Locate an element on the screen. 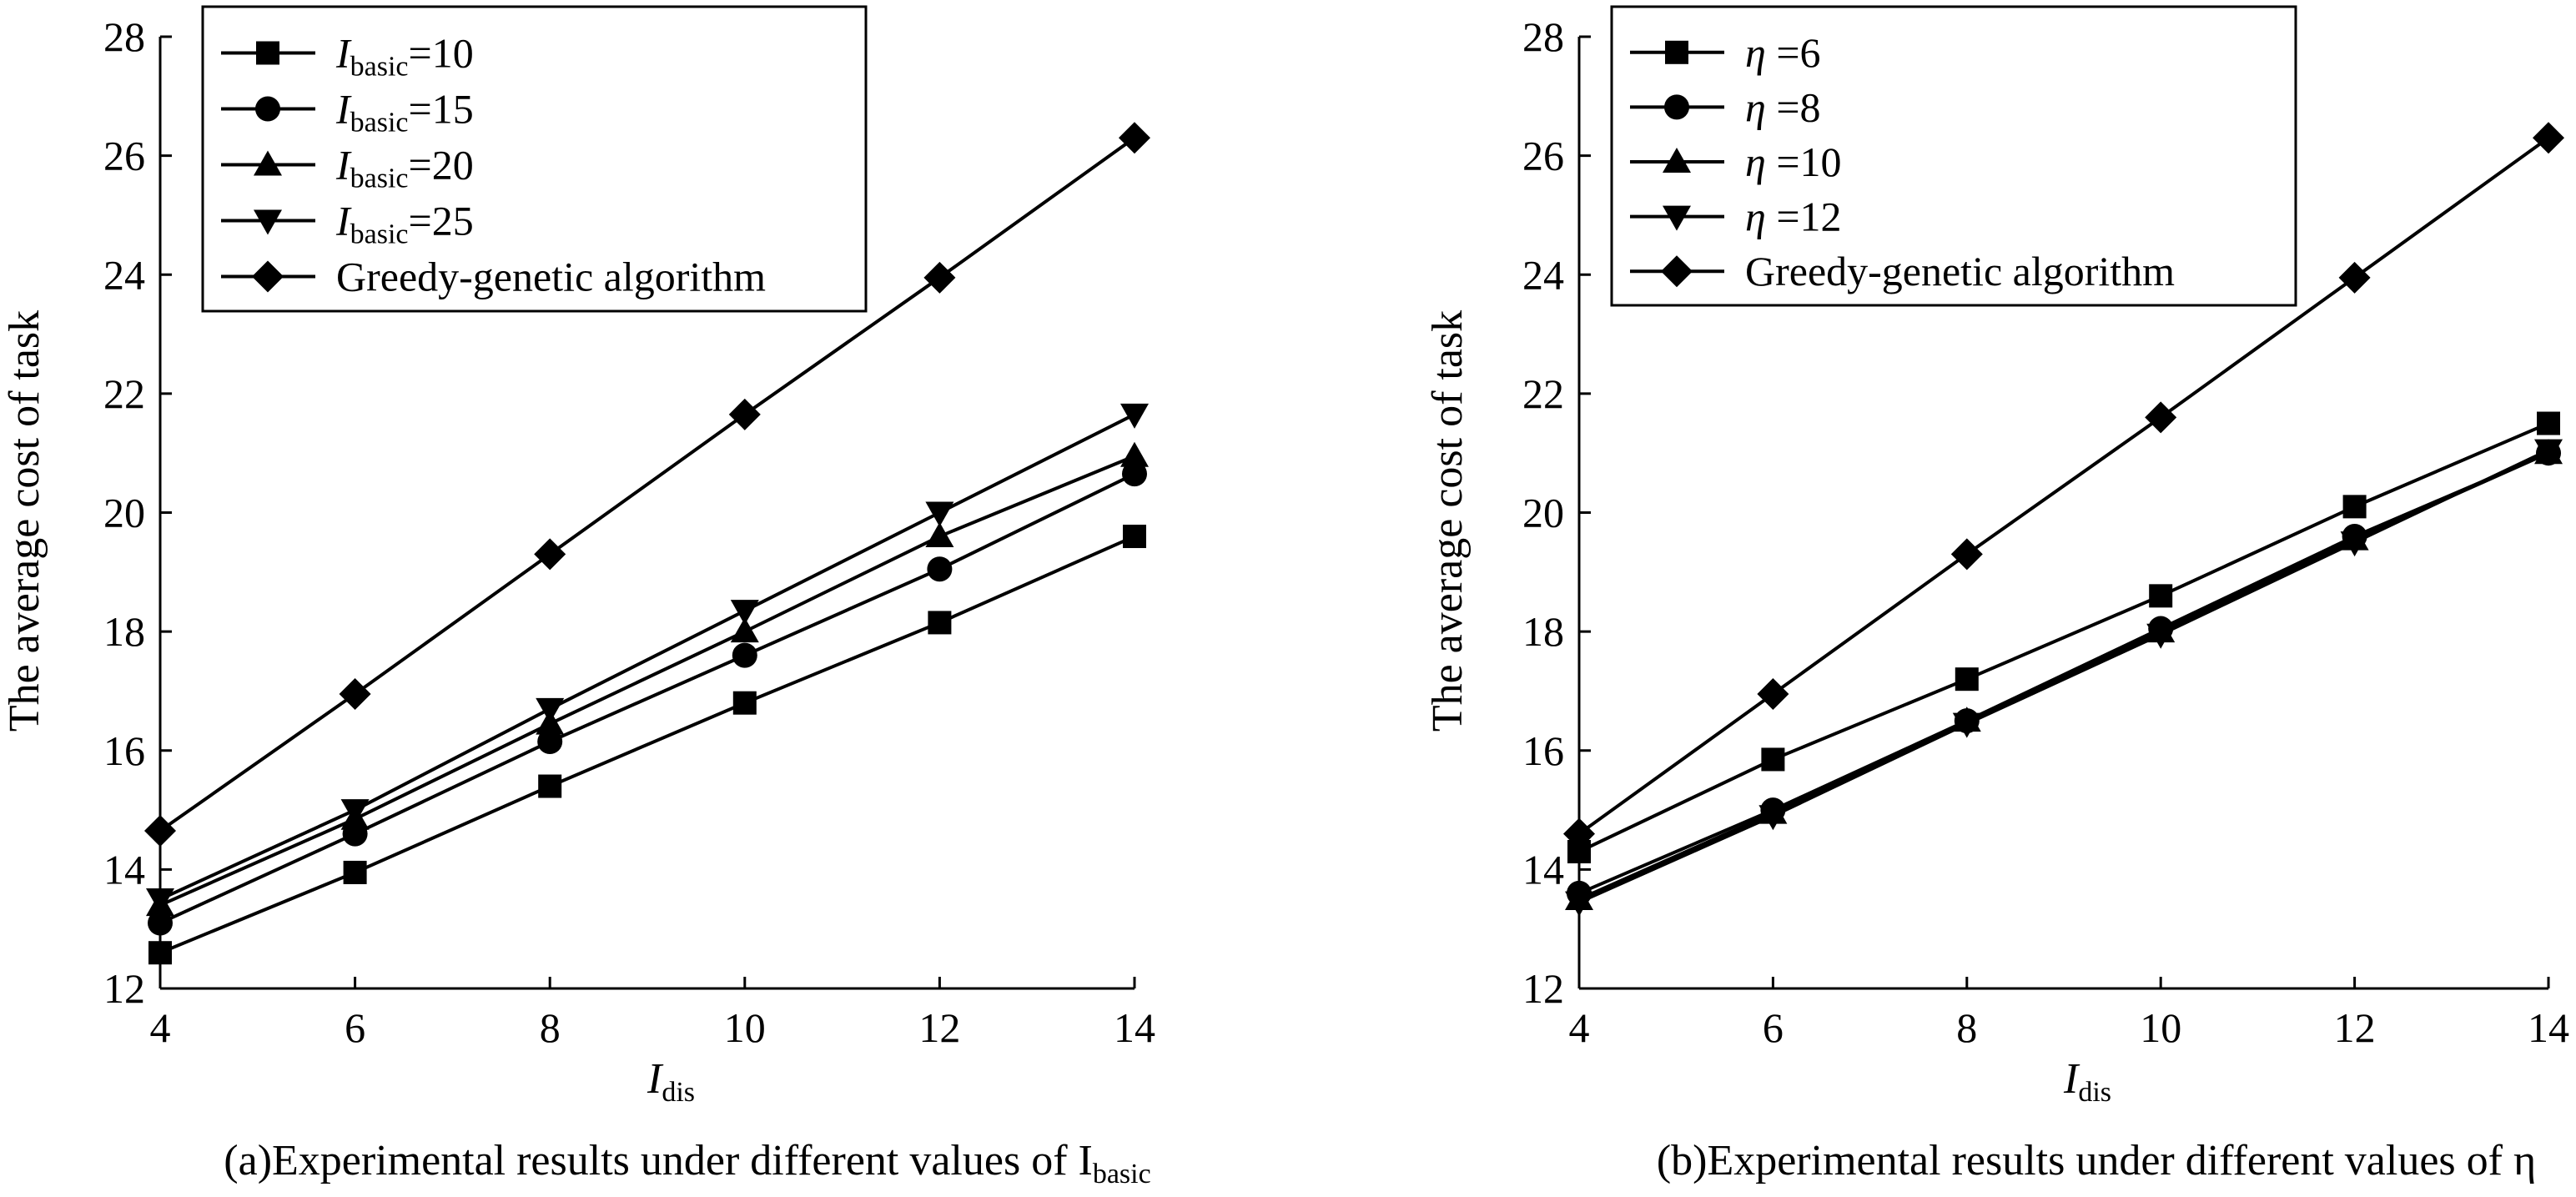 The width and height of the screenshot is (2576, 1197). legend-item: Ibasic=10 is located at coordinates (347, 56).